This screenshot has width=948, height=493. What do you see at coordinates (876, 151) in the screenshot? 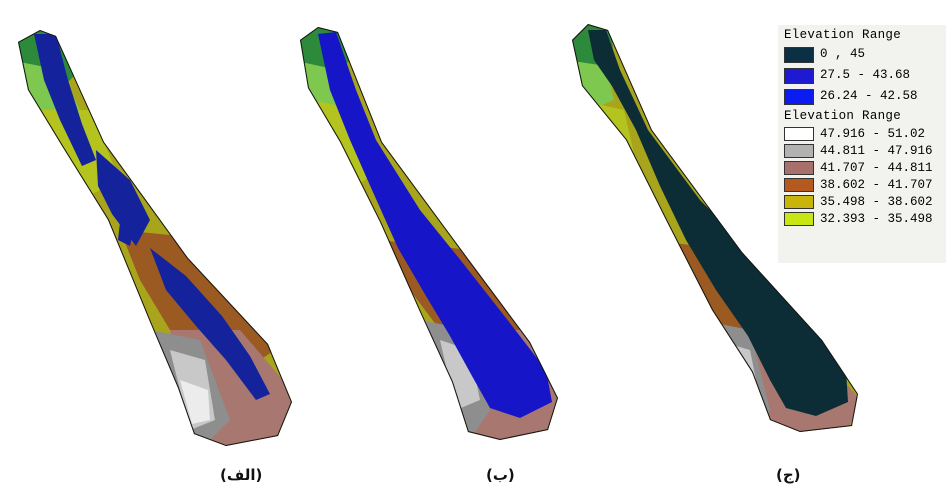
I see `legend-item-label: 44.811 - 47.916` at bounding box center [876, 151].